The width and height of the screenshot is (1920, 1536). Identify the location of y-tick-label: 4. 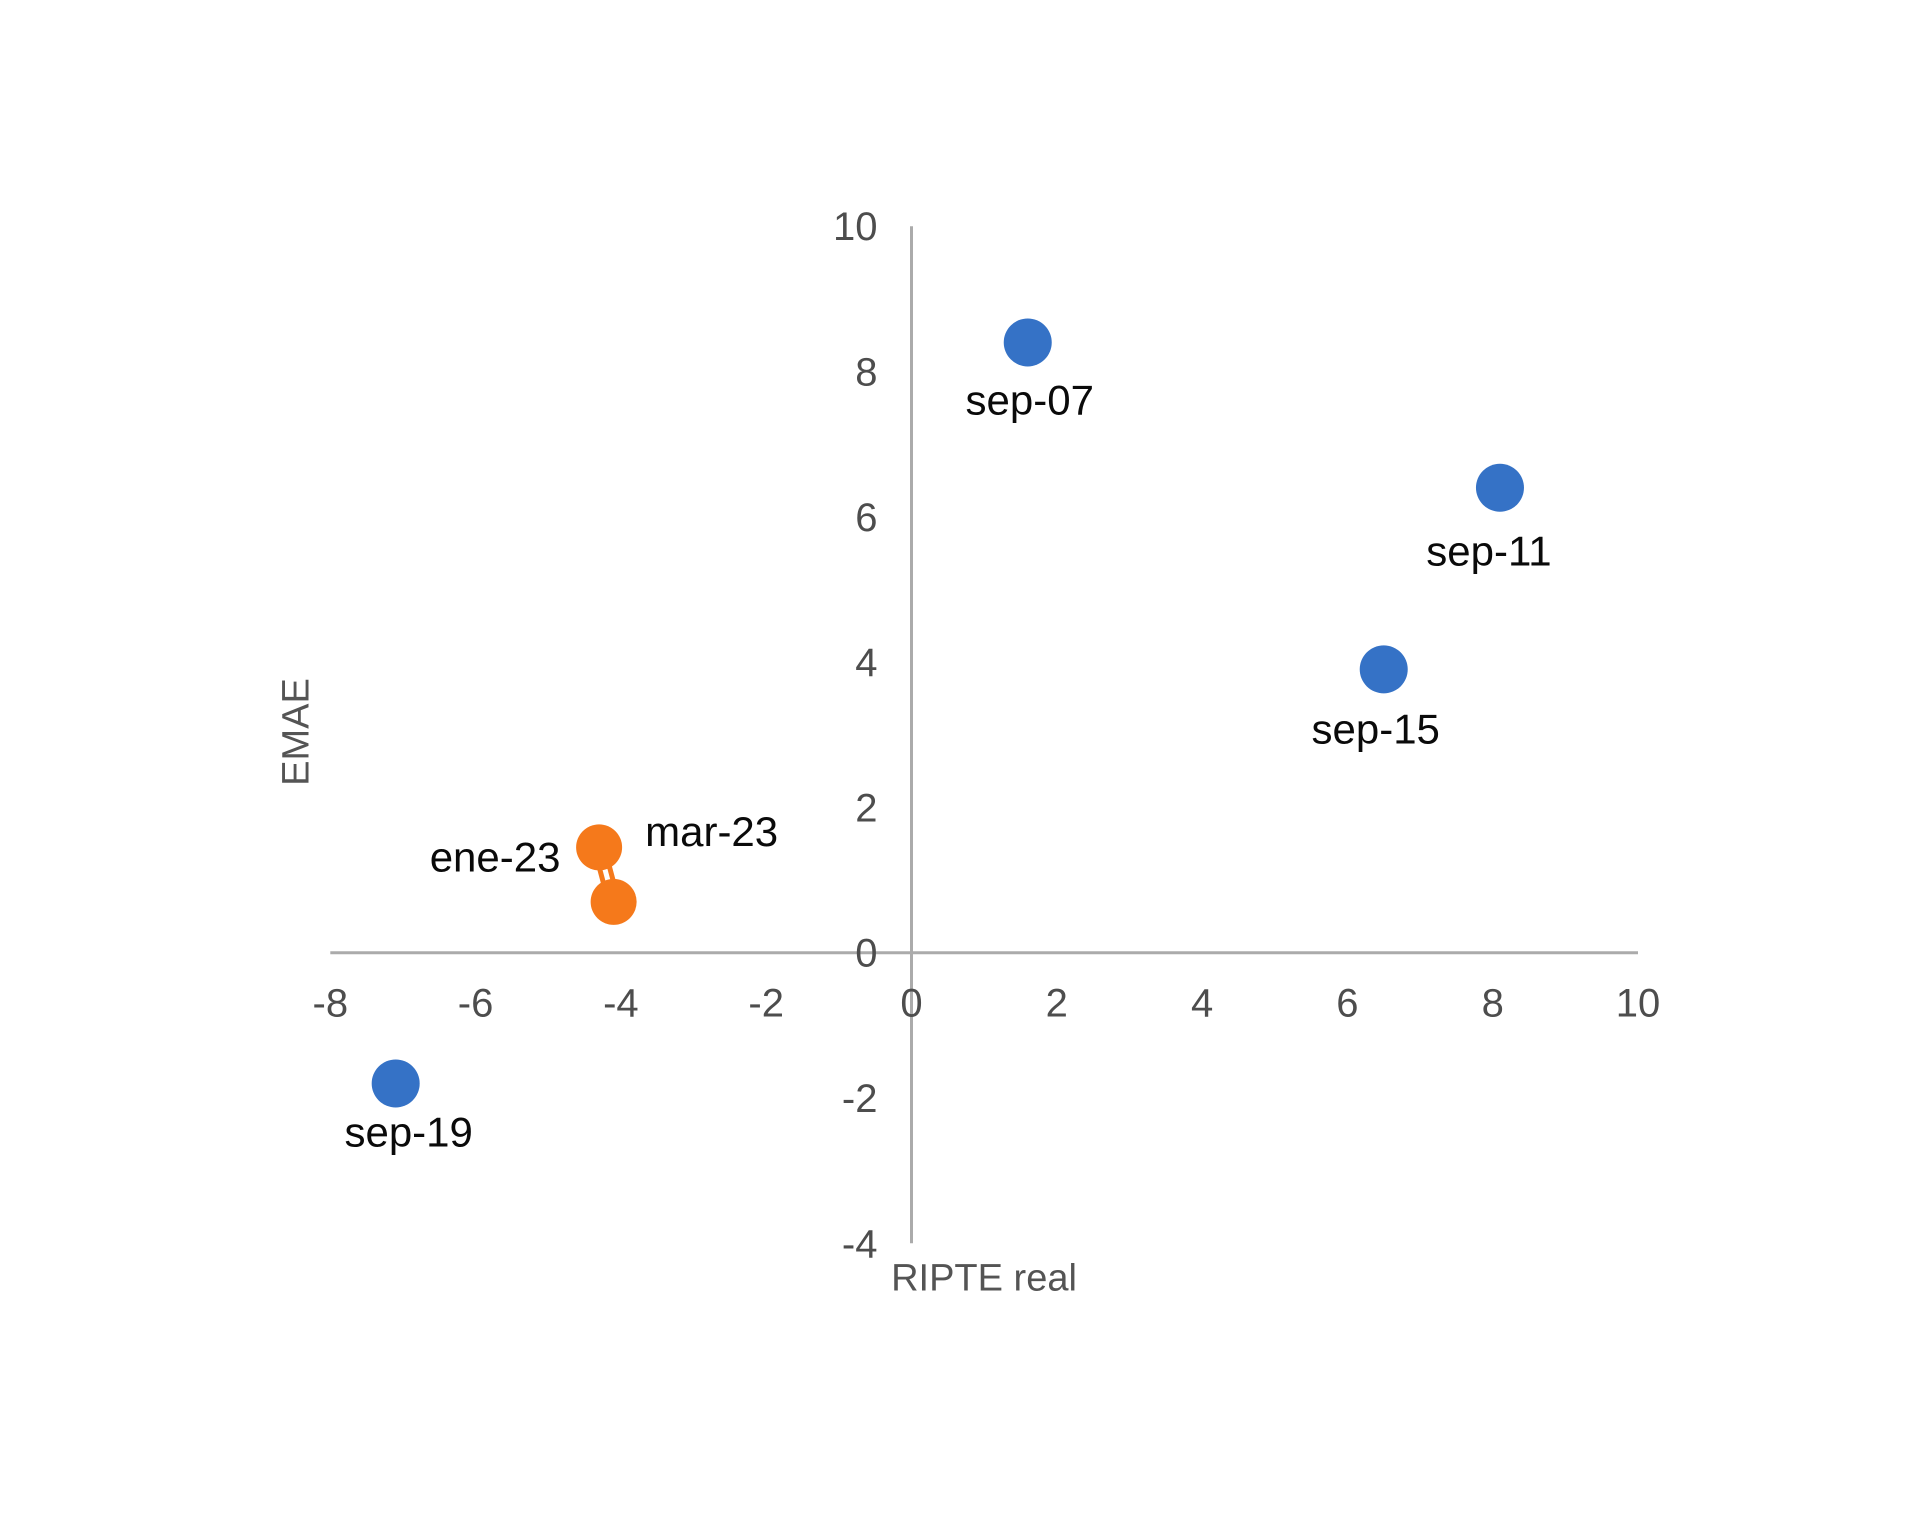
(866, 663).